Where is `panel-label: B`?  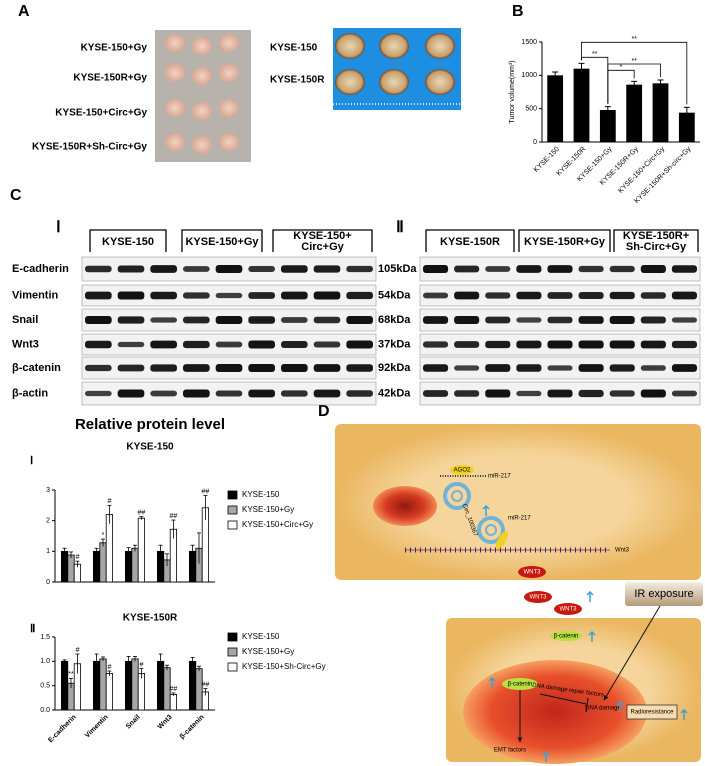 panel-label: B is located at coordinates (518, 11).